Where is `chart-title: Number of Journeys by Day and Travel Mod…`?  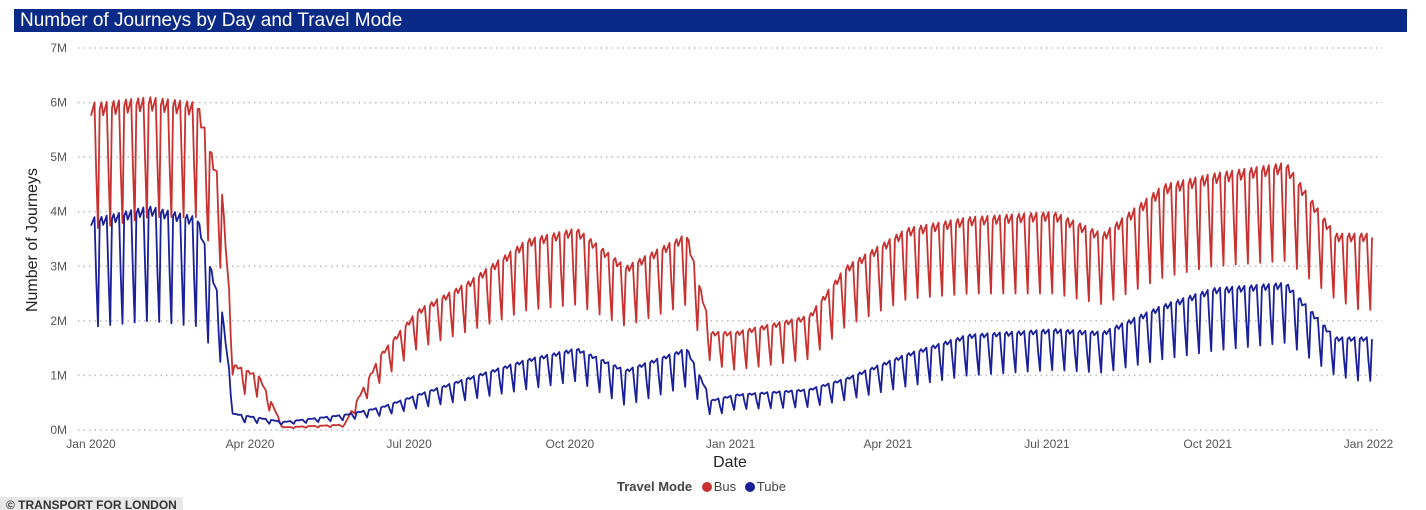
chart-title: Number of Journeys by Day and Travel Mod… is located at coordinates (211, 20).